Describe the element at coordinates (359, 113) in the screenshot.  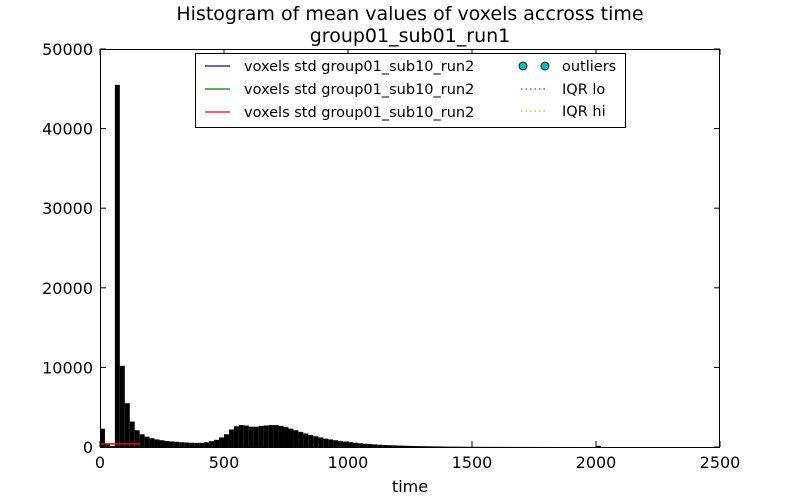
I see `legend-label-3: voxels std group01_sub10_run2` at that location.